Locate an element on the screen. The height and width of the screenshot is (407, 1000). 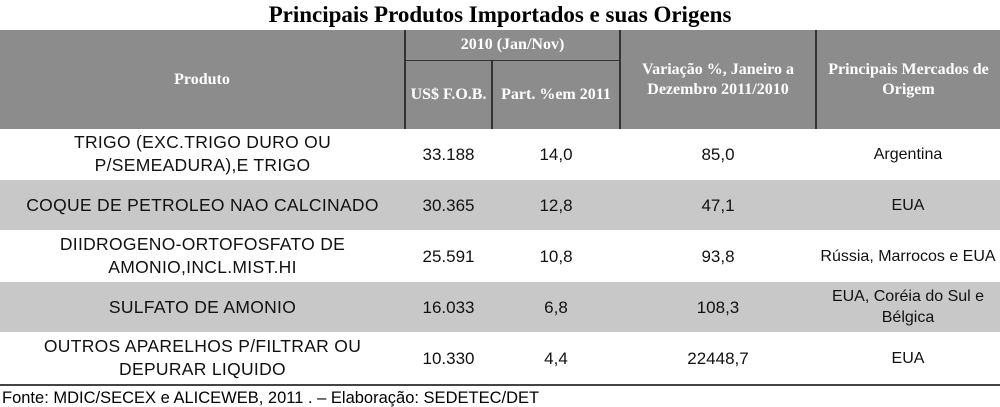
header-cell: Principais Mercados de Origem is located at coordinates (907, 79).